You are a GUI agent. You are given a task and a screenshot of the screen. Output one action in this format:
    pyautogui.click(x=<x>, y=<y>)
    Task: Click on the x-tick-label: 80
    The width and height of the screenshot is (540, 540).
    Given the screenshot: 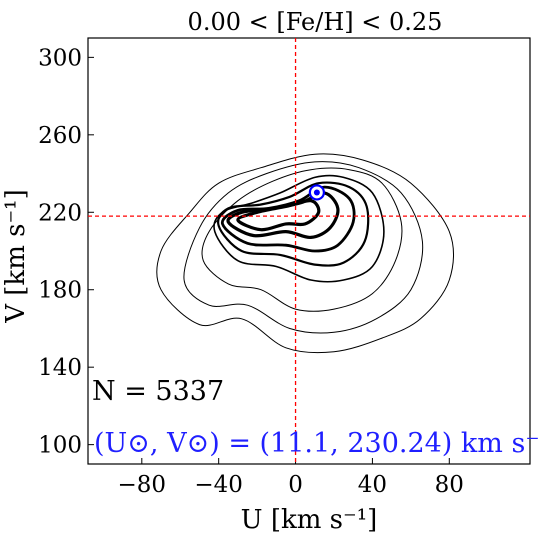 What is the action you would take?
    pyautogui.click(x=449, y=485)
    